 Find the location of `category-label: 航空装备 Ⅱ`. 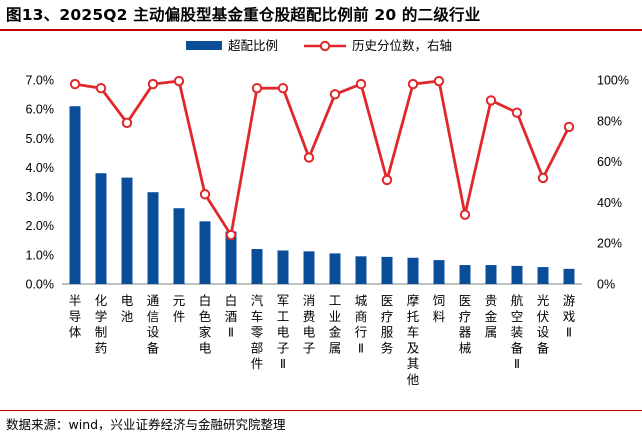

category-label: 航空装备 Ⅱ is located at coordinates (517, 332).